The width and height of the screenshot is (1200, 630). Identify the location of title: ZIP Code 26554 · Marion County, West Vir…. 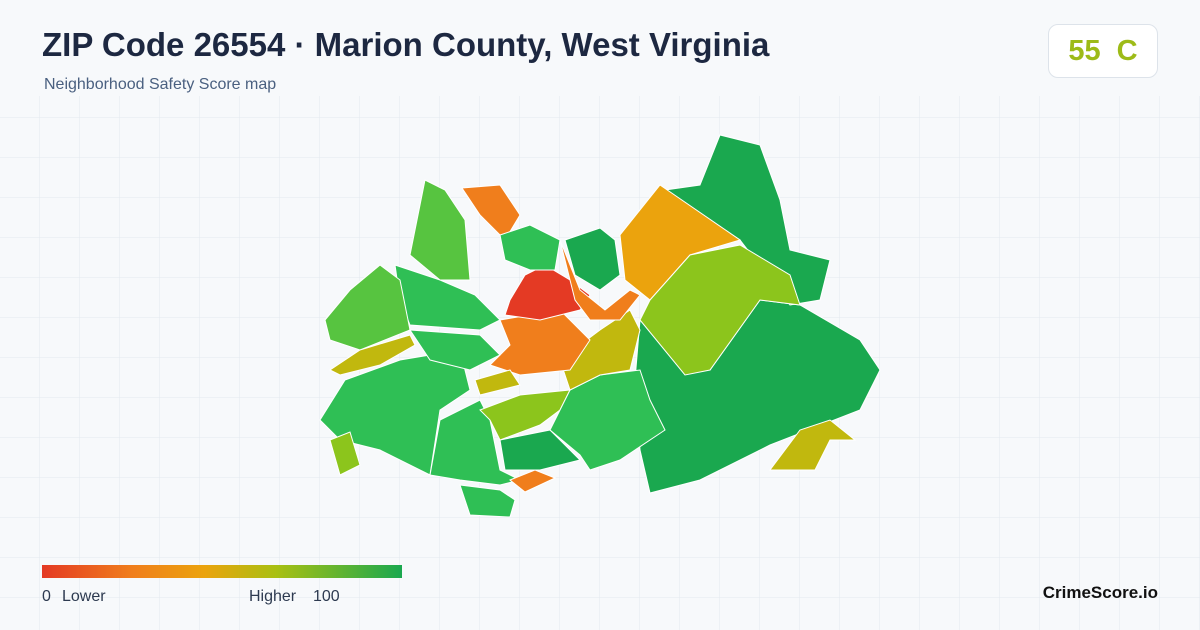
(406, 44).